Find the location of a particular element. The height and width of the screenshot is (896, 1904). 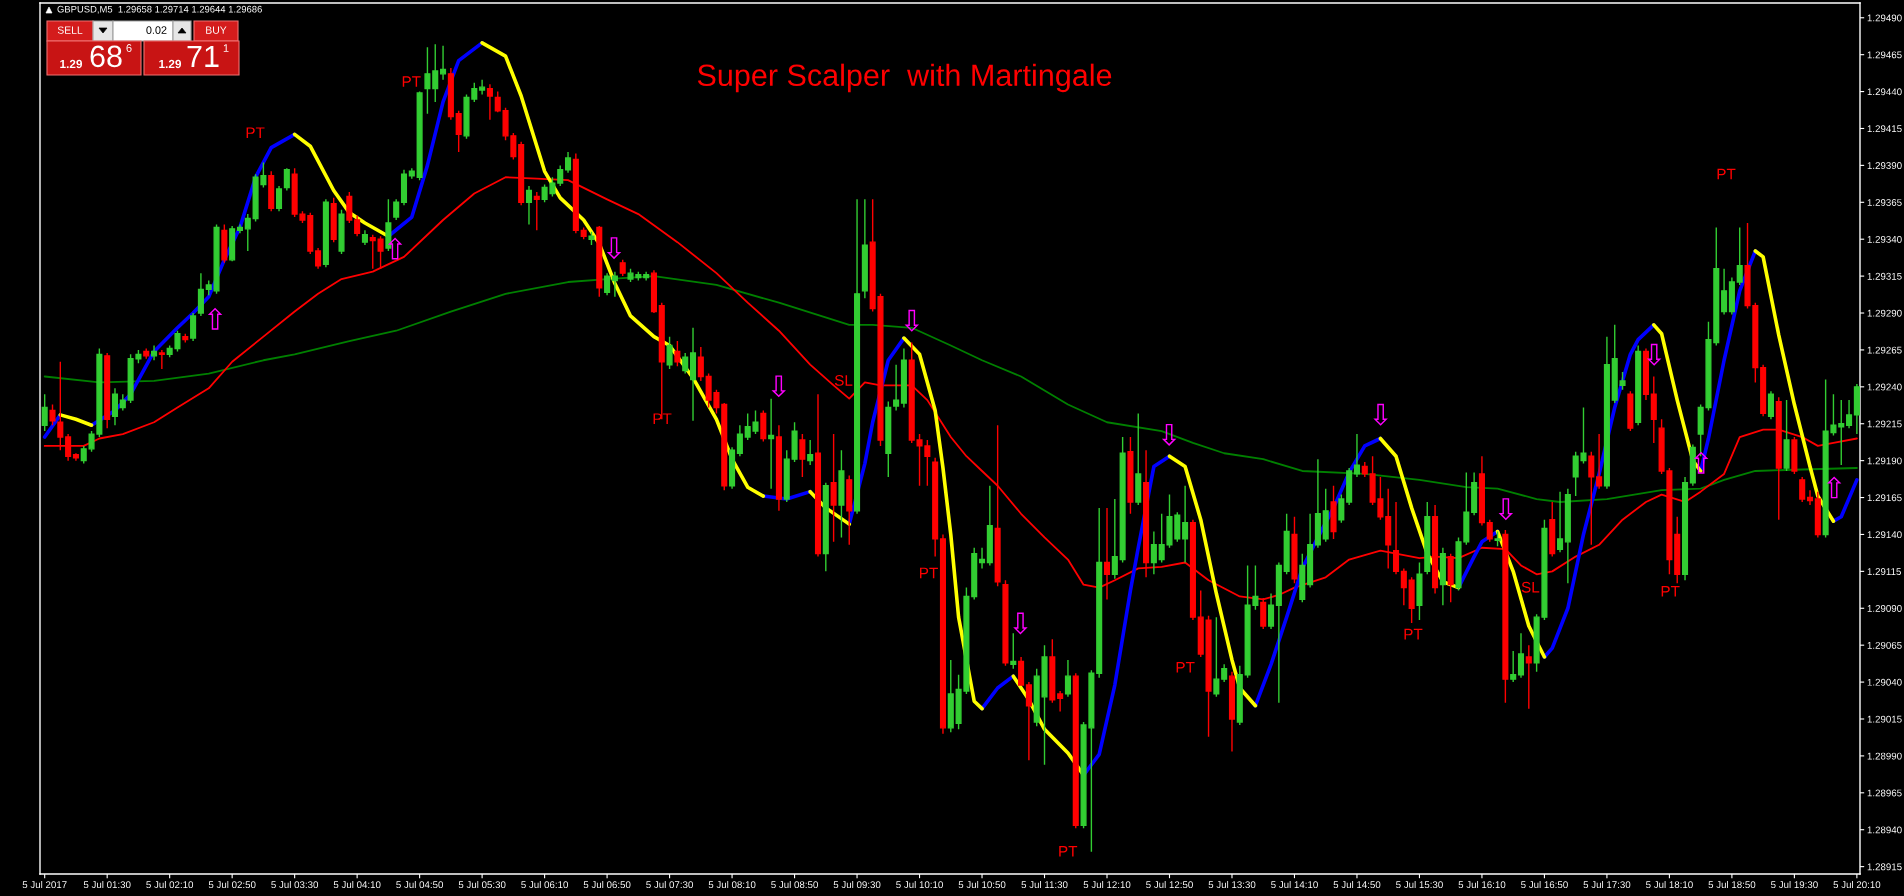

y-tick-label: 1.29165 is located at coordinates (1884, 498).